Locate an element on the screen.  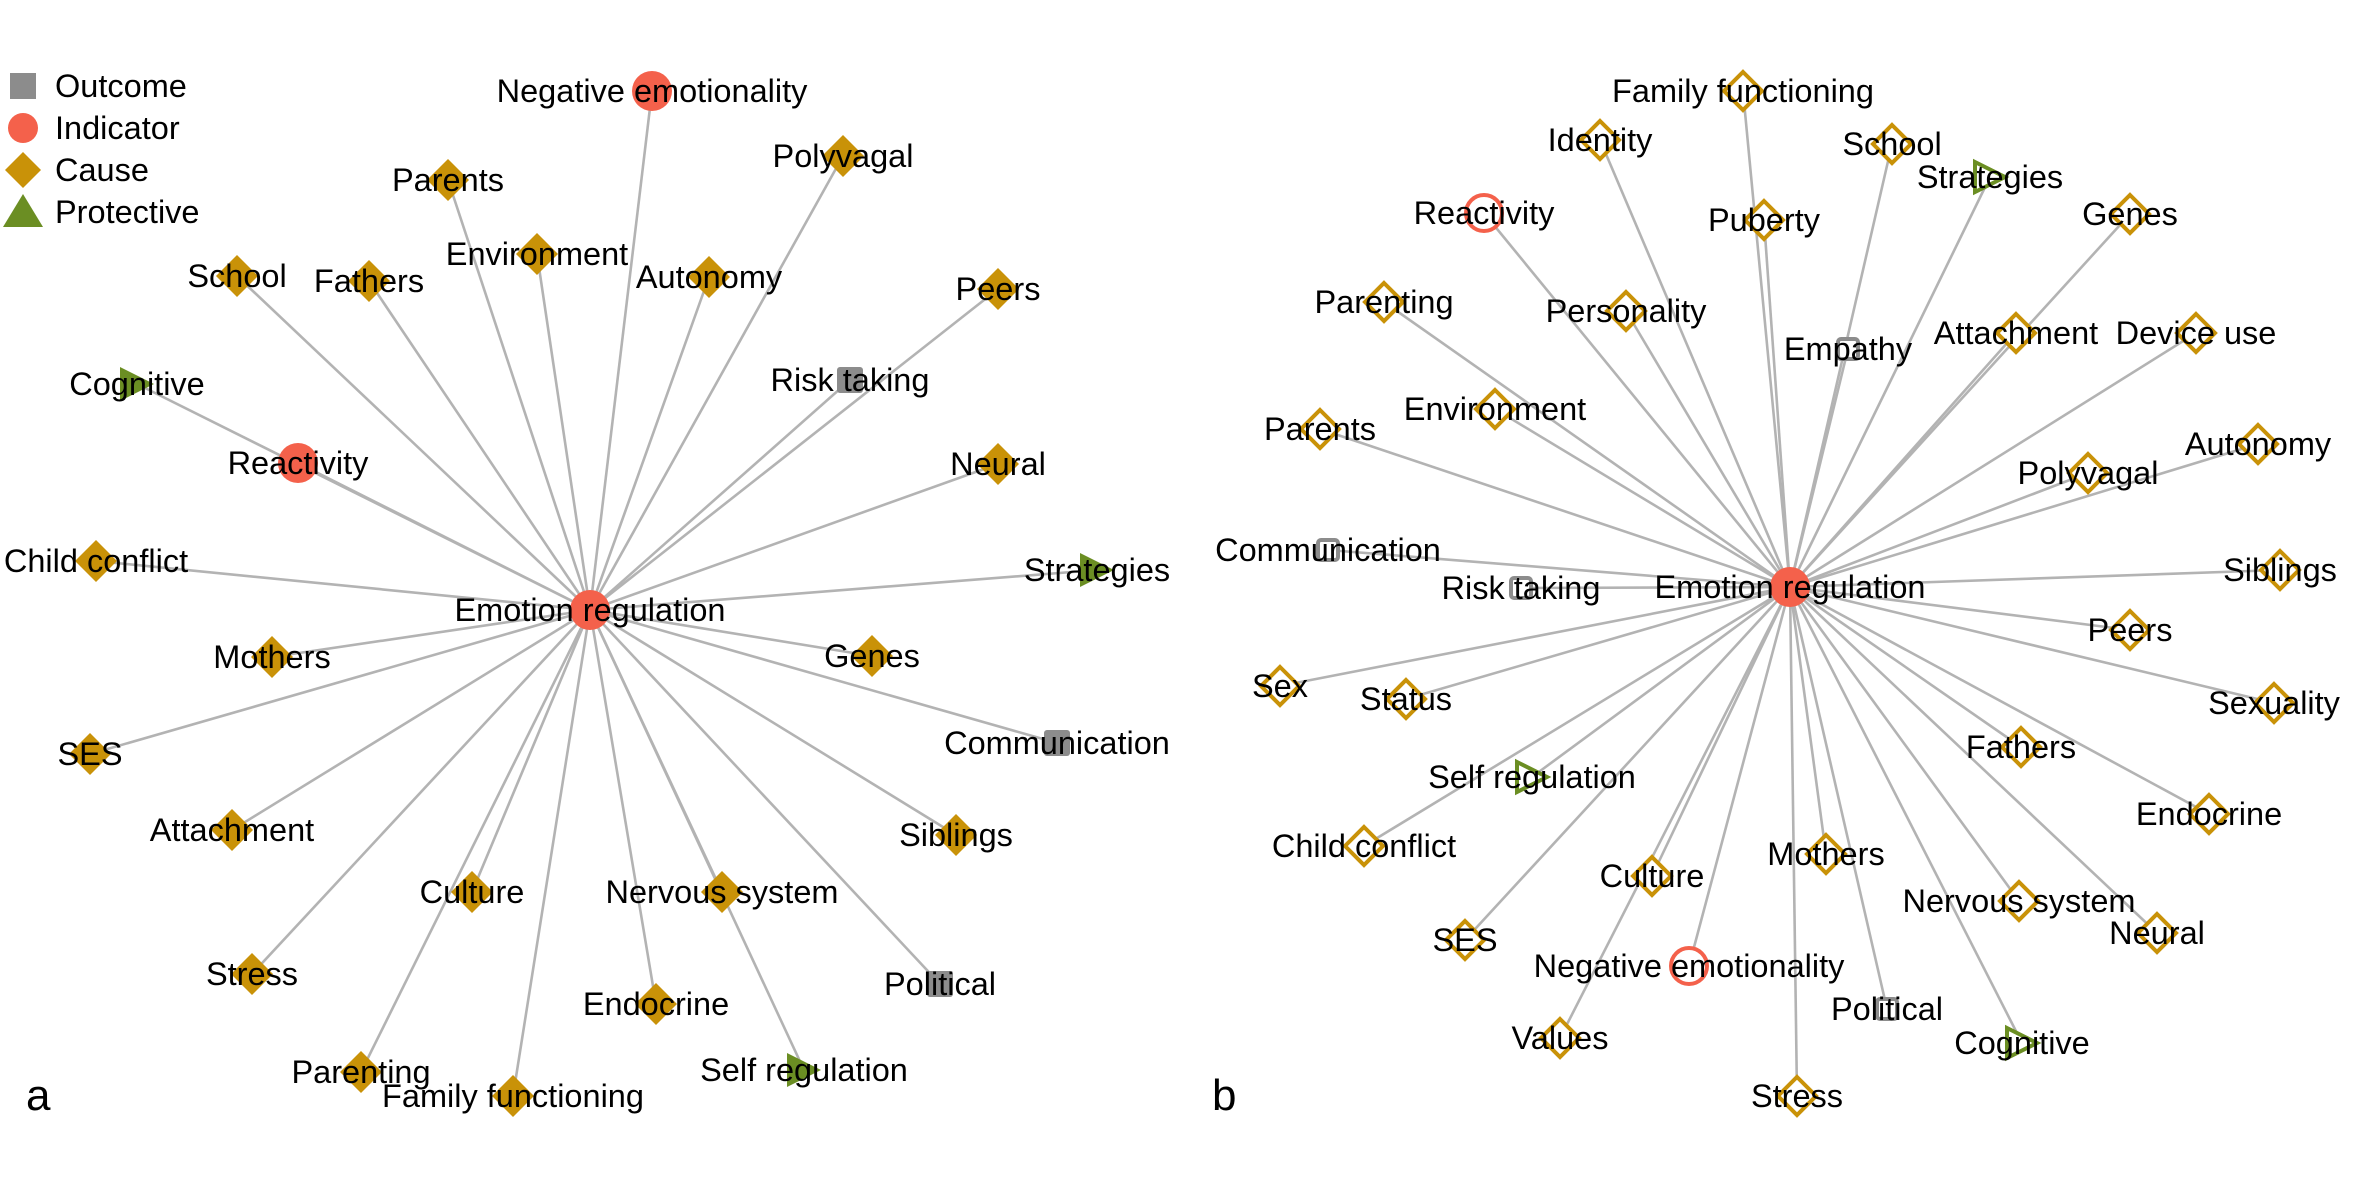
node-label-risk-taking: Risk taking is located at coordinates (850, 380).